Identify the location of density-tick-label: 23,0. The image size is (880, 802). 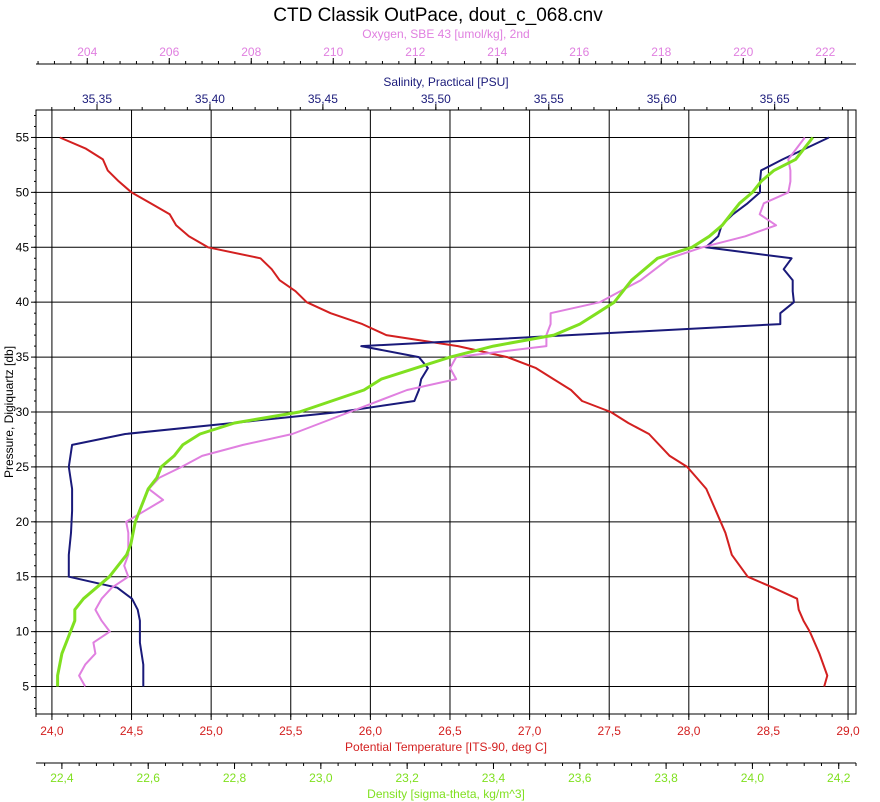
(321, 778).